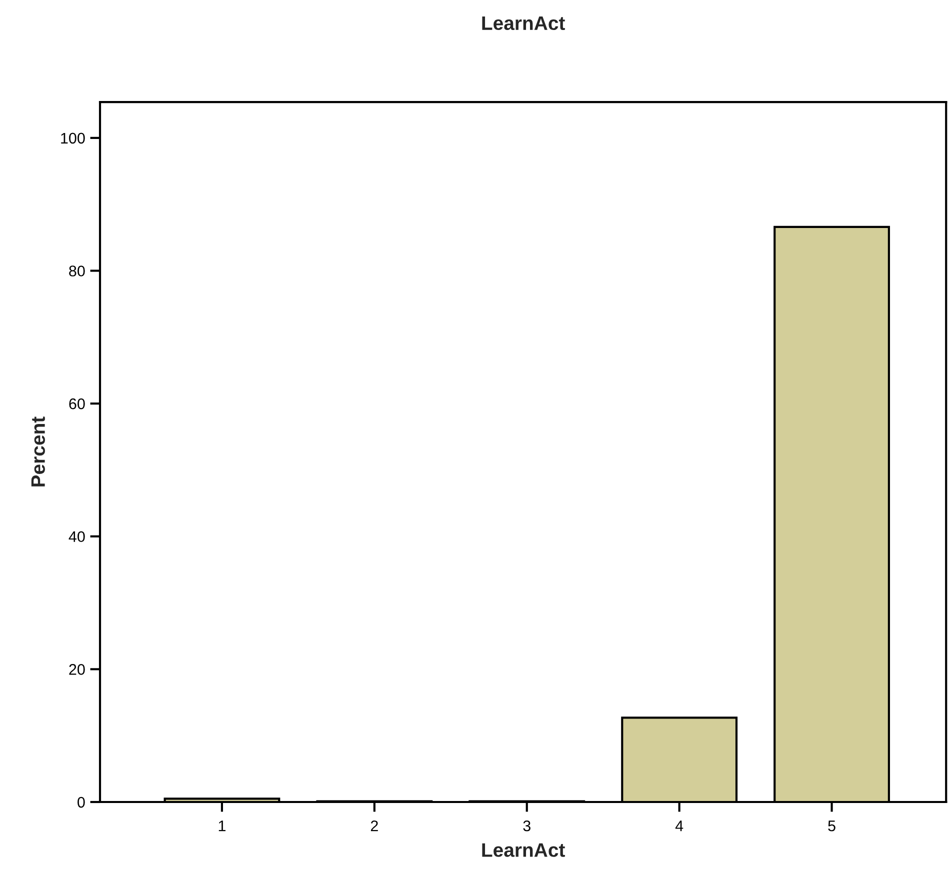 The width and height of the screenshot is (948, 886). What do you see at coordinates (38, 451) in the screenshot?
I see `y-axis-title: Percent` at bounding box center [38, 451].